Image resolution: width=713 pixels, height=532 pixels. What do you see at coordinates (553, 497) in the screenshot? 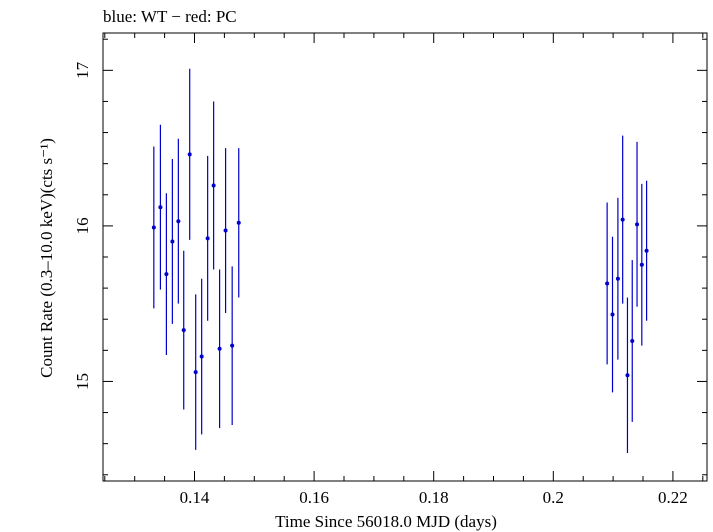
I see `x-tick-label: 0.2` at bounding box center [553, 497].